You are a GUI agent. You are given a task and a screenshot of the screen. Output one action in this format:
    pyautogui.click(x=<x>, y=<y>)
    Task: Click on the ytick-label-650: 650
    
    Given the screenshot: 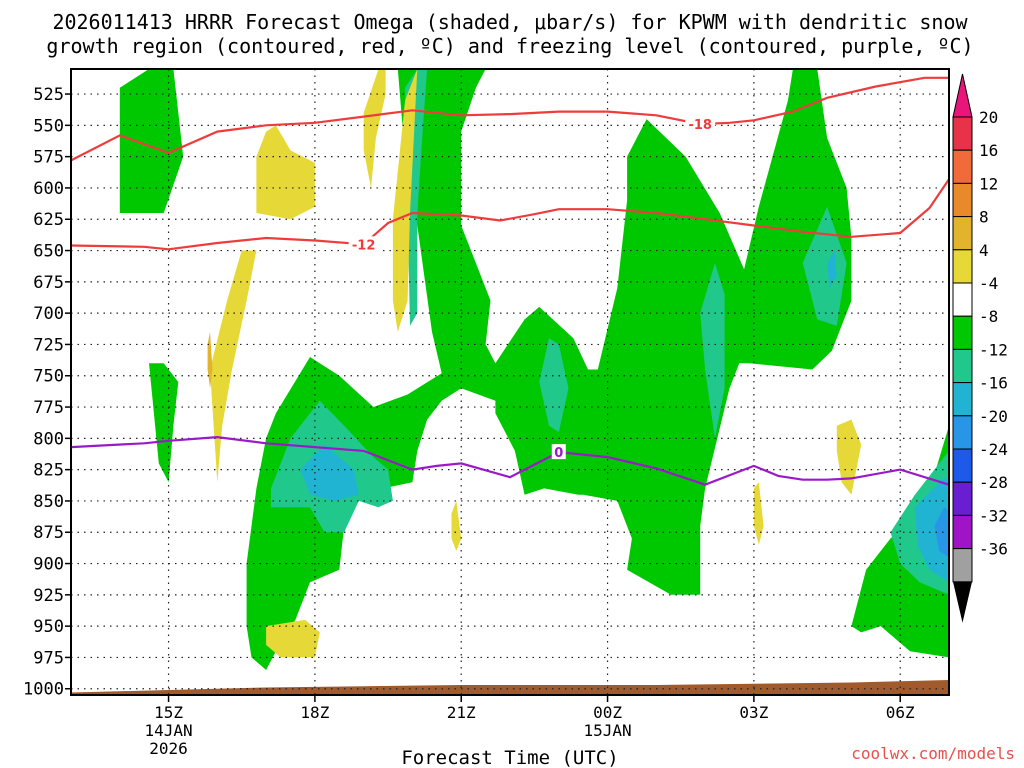 What is the action you would take?
    pyautogui.click(x=48, y=252)
    